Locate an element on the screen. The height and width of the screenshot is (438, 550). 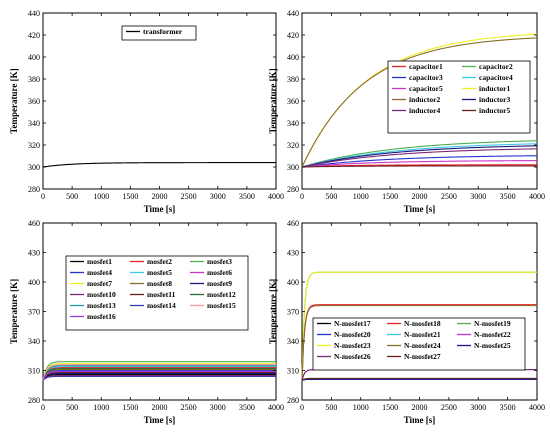
legend-entry: mosfet11 is located at coordinates (161, 294).